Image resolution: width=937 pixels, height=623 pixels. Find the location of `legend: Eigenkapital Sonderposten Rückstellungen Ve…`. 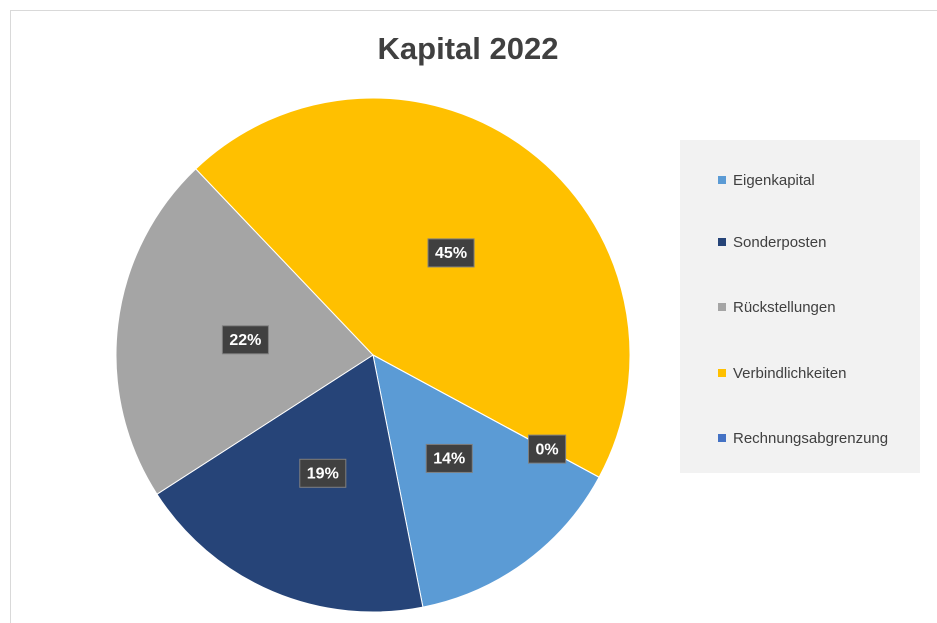

legend: Eigenkapital Sonderposten Rückstellungen Ve… is located at coordinates (803, 309).